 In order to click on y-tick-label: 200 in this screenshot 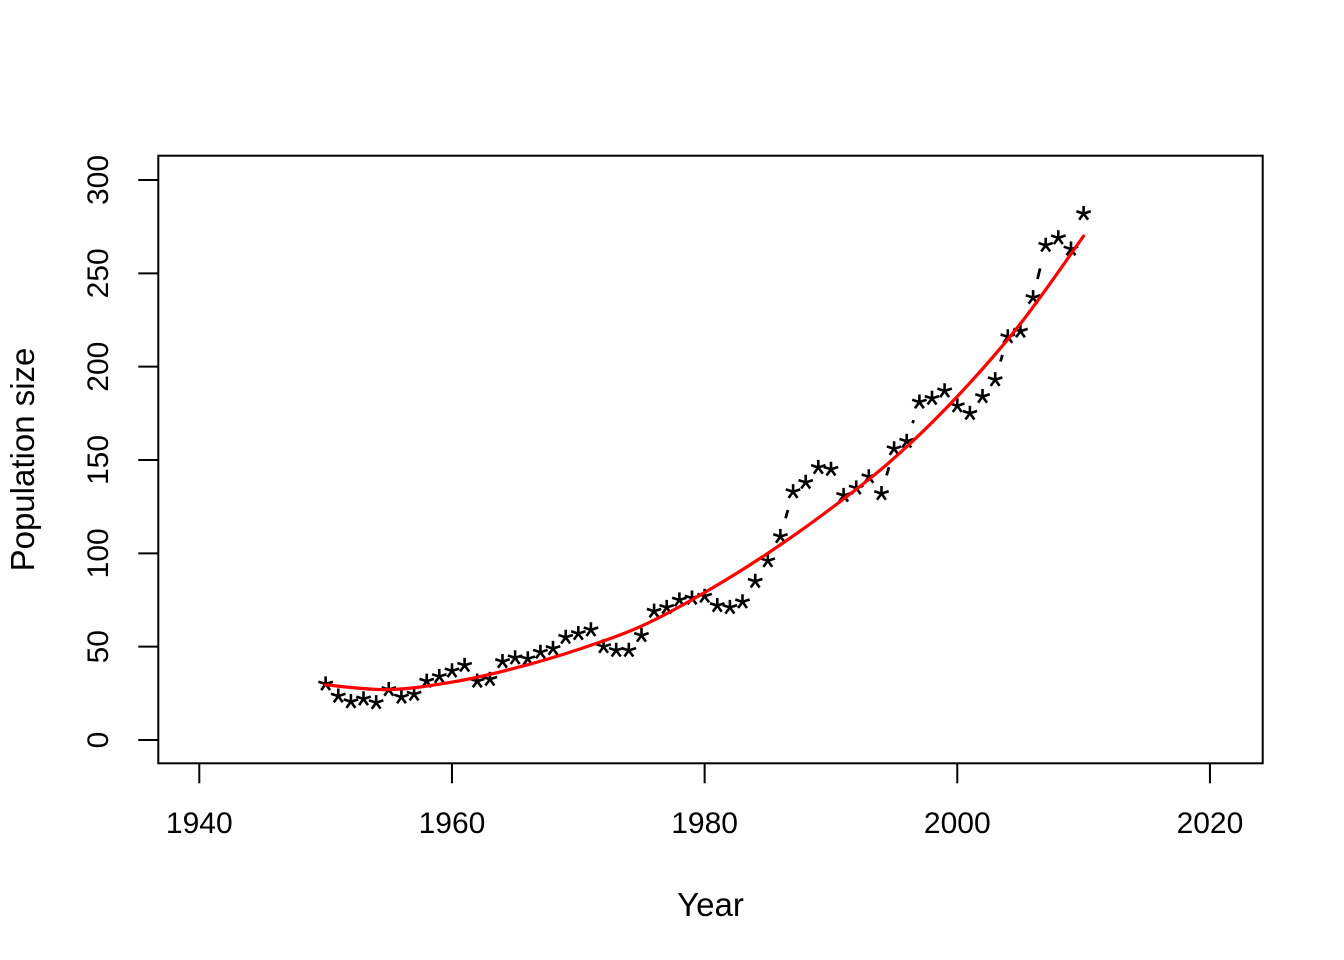, I will do `click(98, 367)`.